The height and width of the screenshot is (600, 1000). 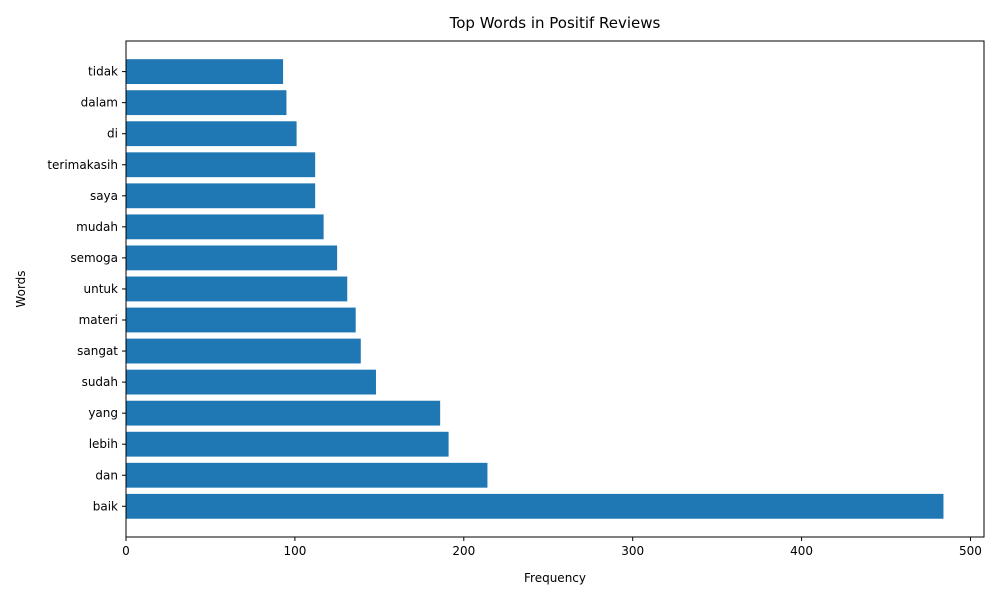 I want to click on bar-terimakasih, so click(x=221, y=165).